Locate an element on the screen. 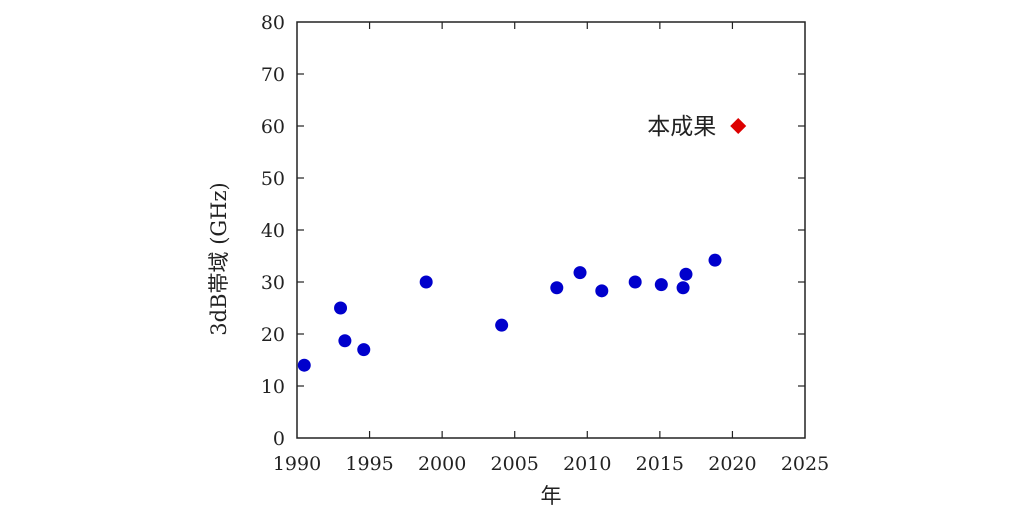  y-tick-label: 20 is located at coordinates (273, 335).